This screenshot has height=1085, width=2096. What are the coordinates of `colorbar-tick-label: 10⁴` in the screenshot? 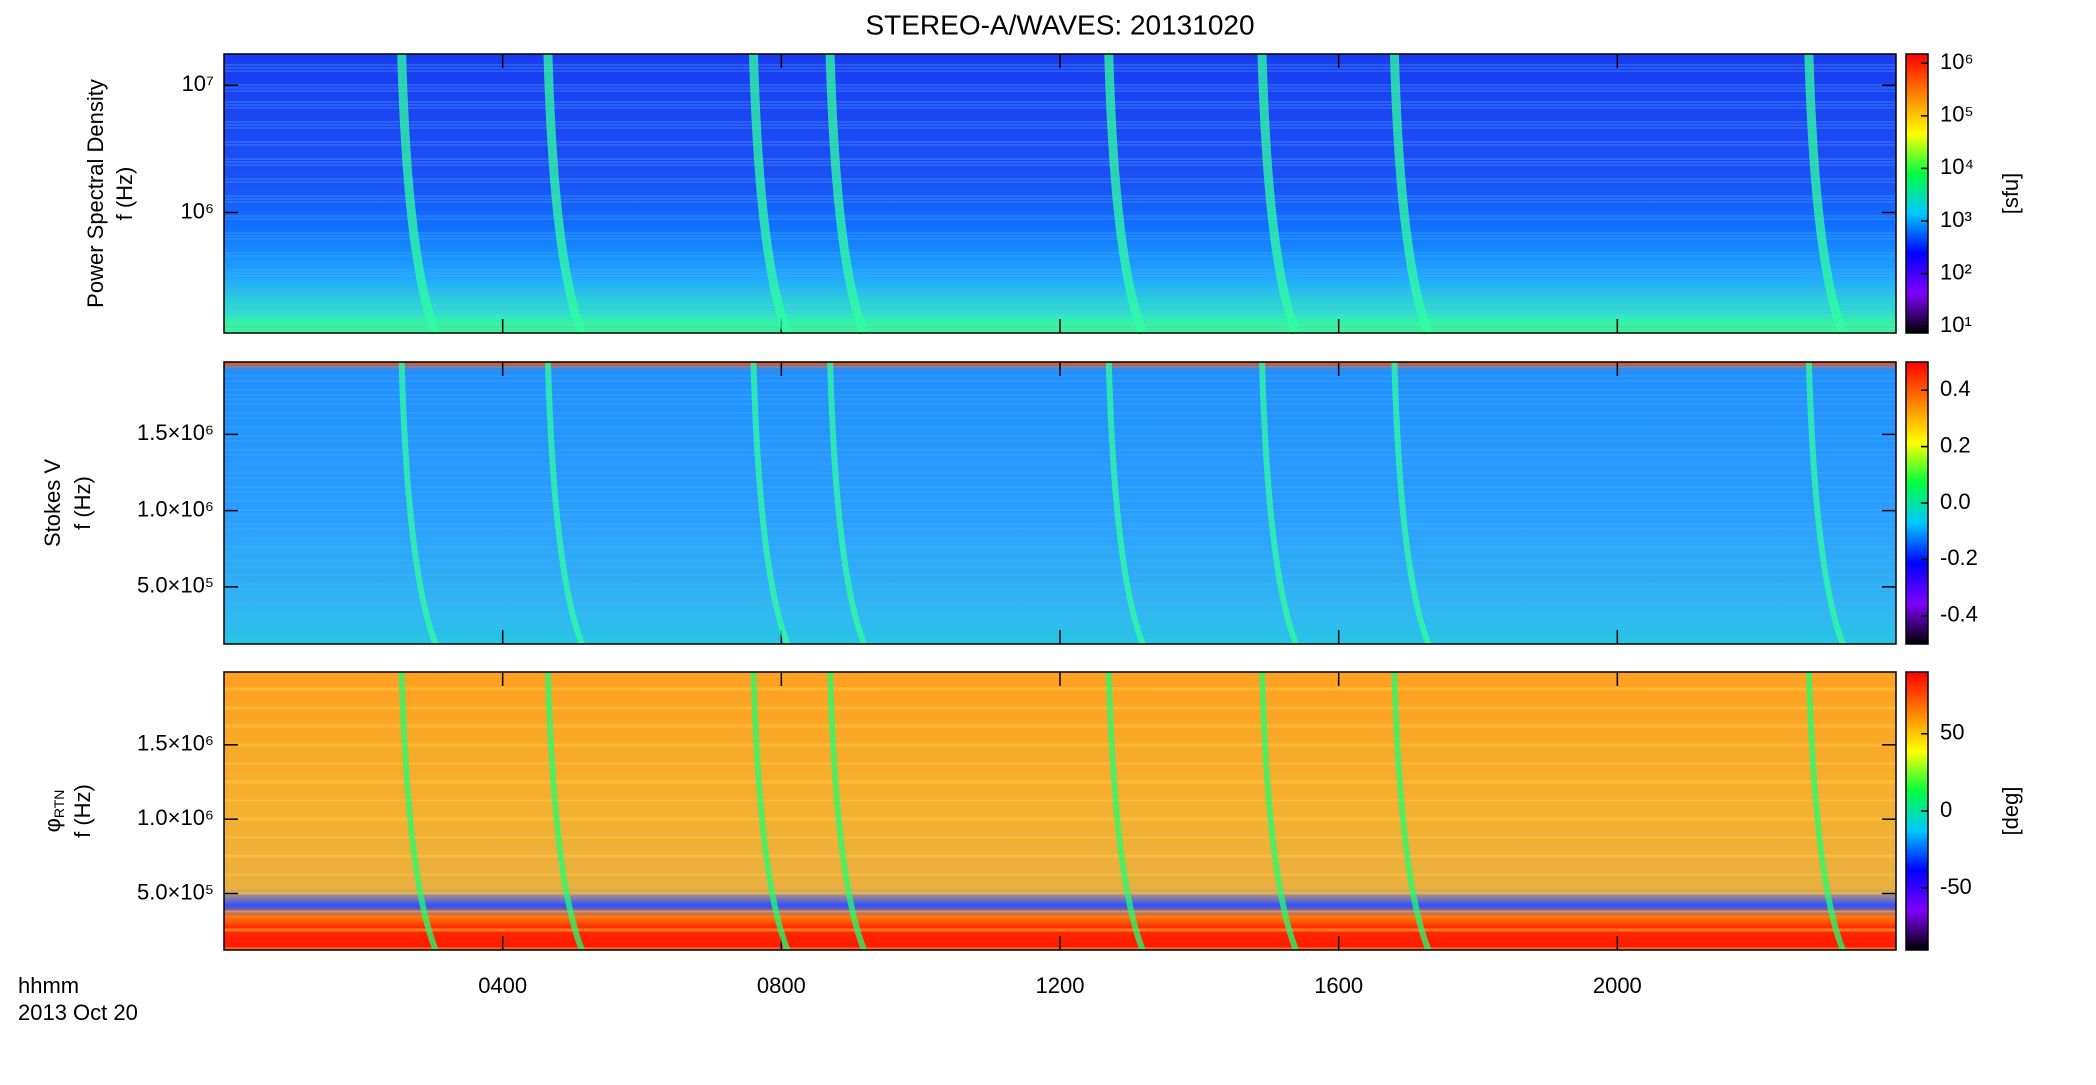 It's located at (1957, 166).